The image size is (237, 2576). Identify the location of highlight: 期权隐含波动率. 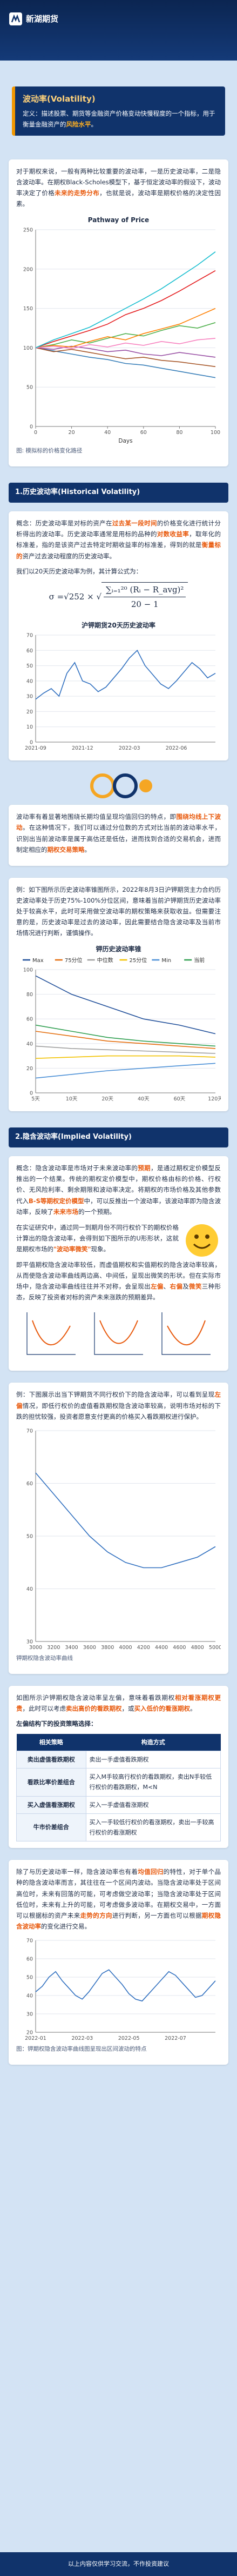
(118, 1921).